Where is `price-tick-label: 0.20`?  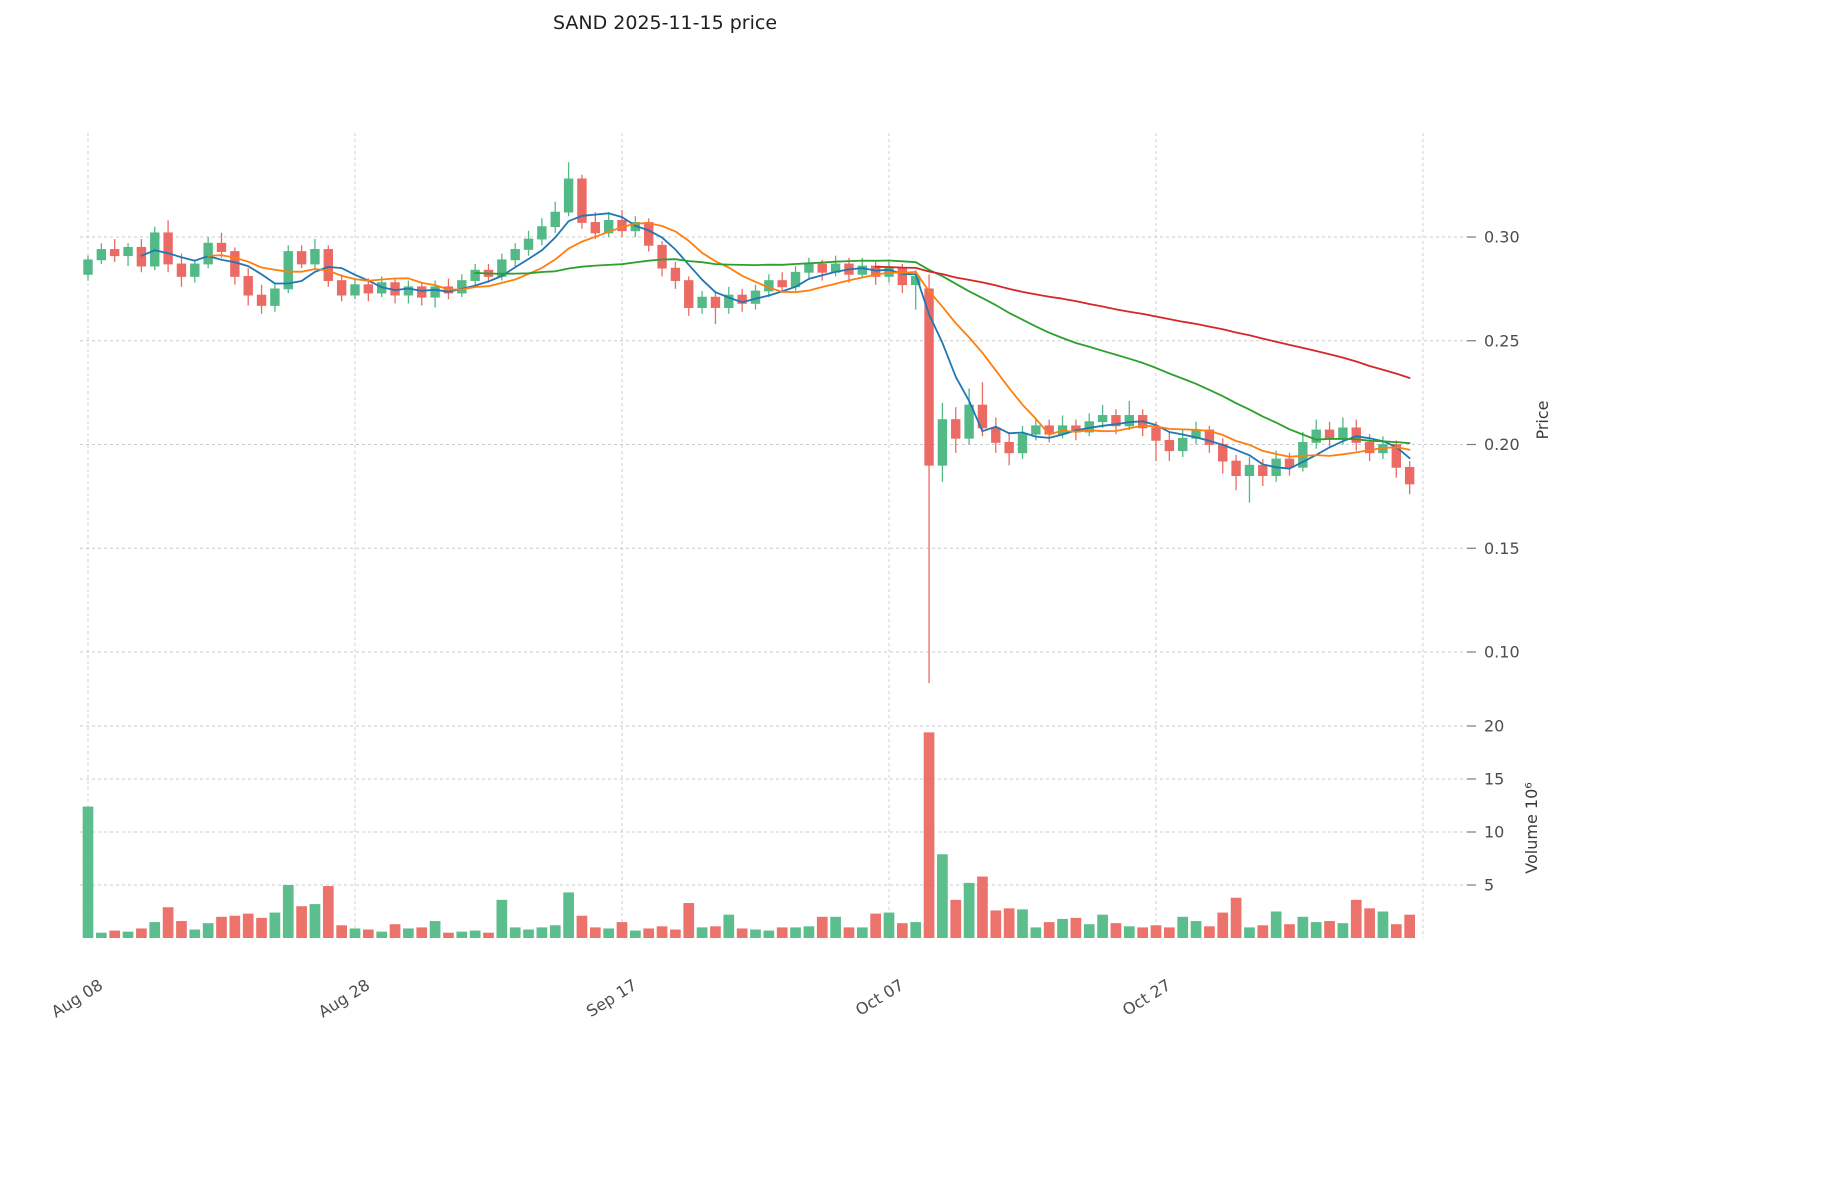
price-tick-label: 0.20 is located at coordinates (1502, 444).